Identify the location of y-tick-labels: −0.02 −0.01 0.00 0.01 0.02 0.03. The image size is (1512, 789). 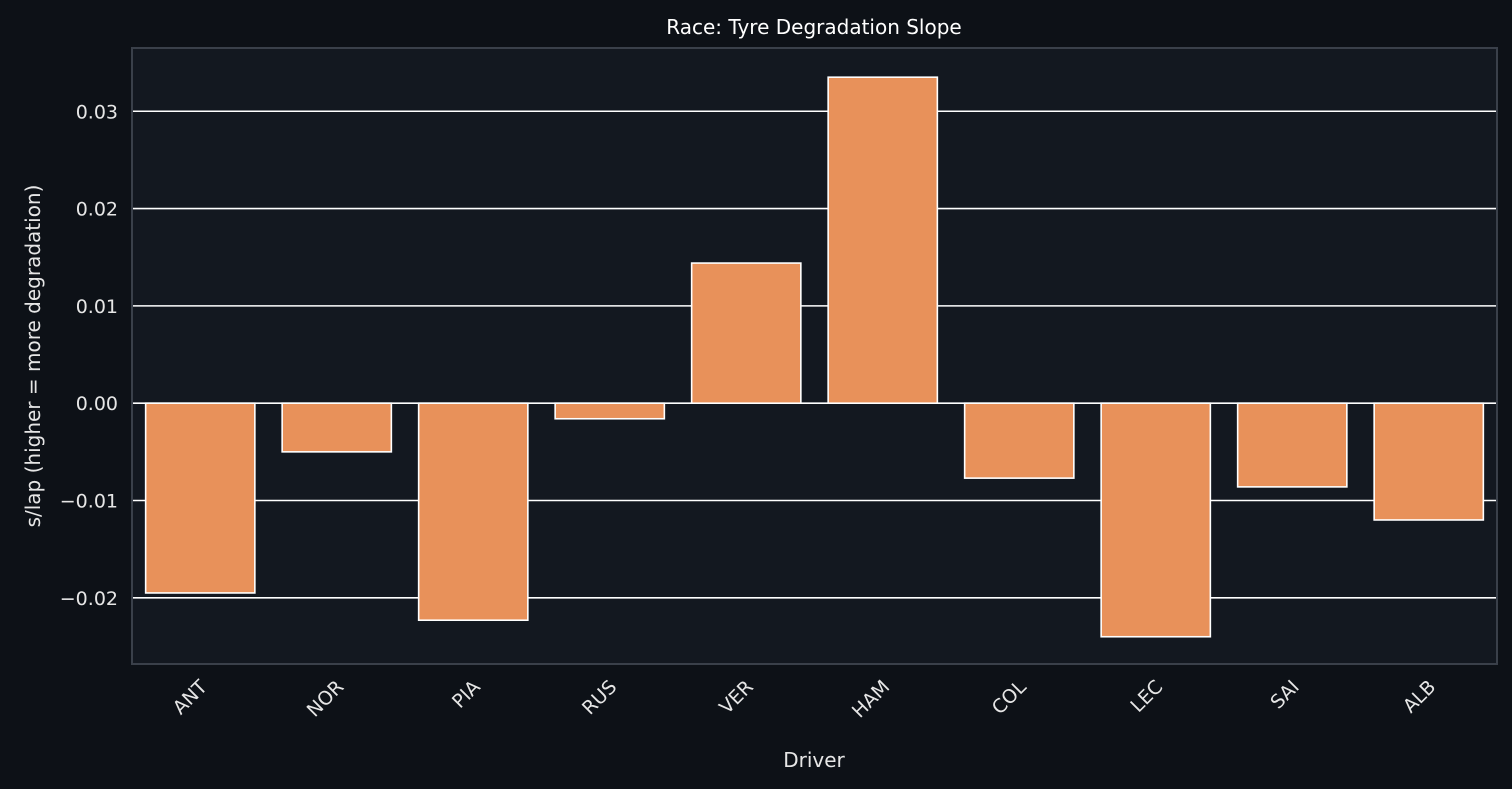
(89, 355).